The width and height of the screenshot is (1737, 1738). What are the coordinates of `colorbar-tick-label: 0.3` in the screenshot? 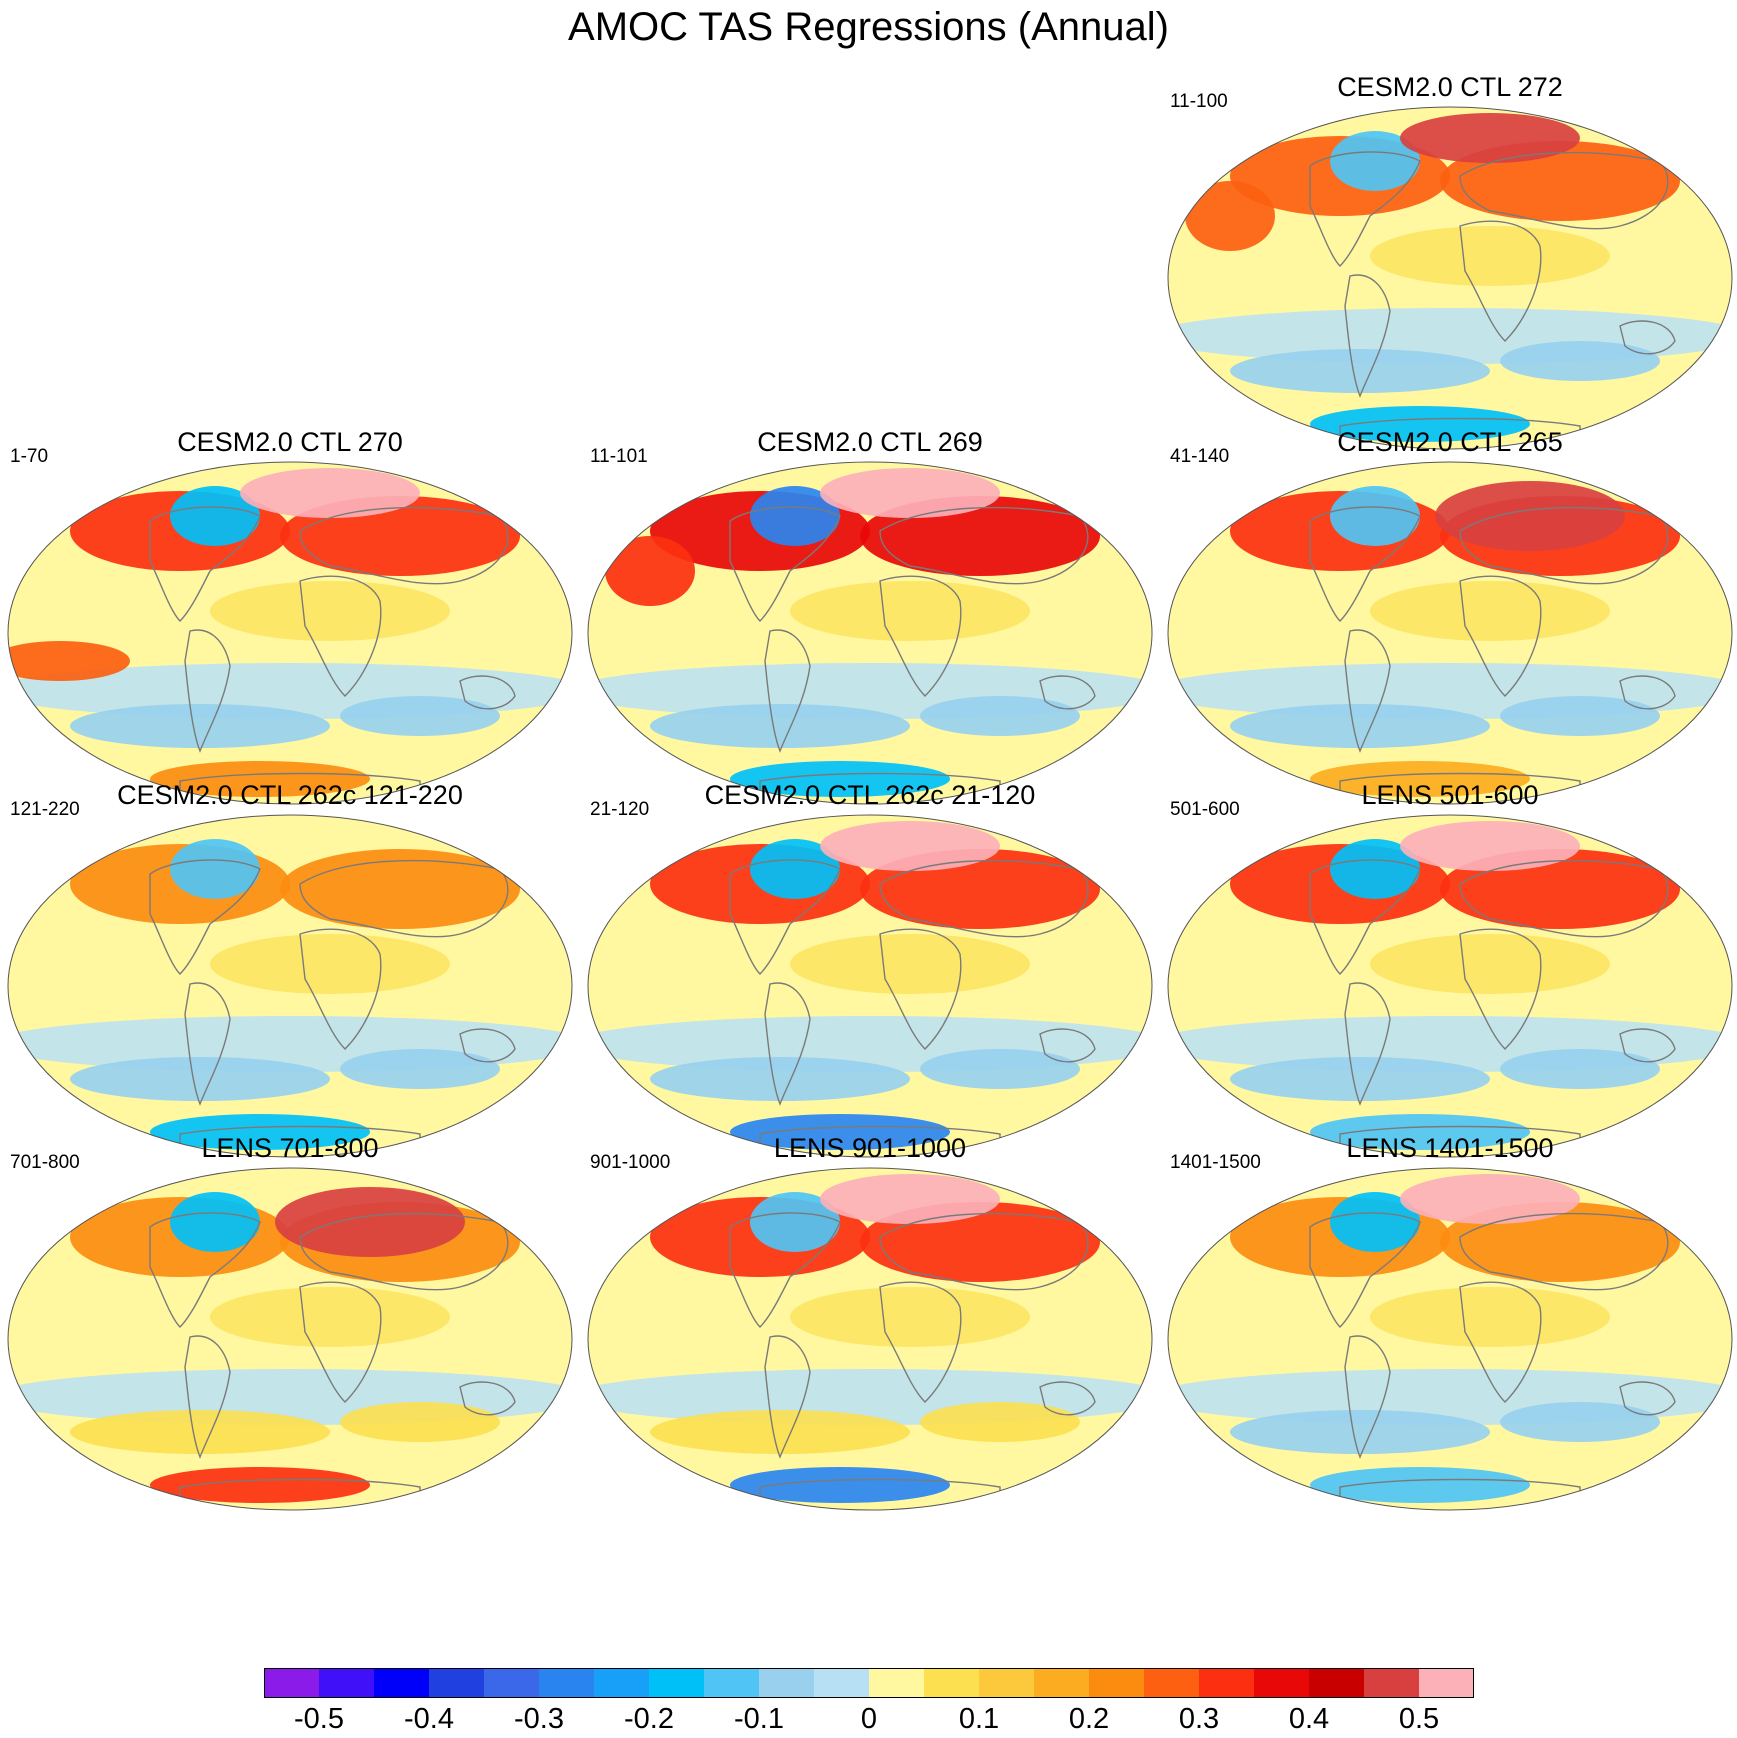 It's located at (1199, 1719).